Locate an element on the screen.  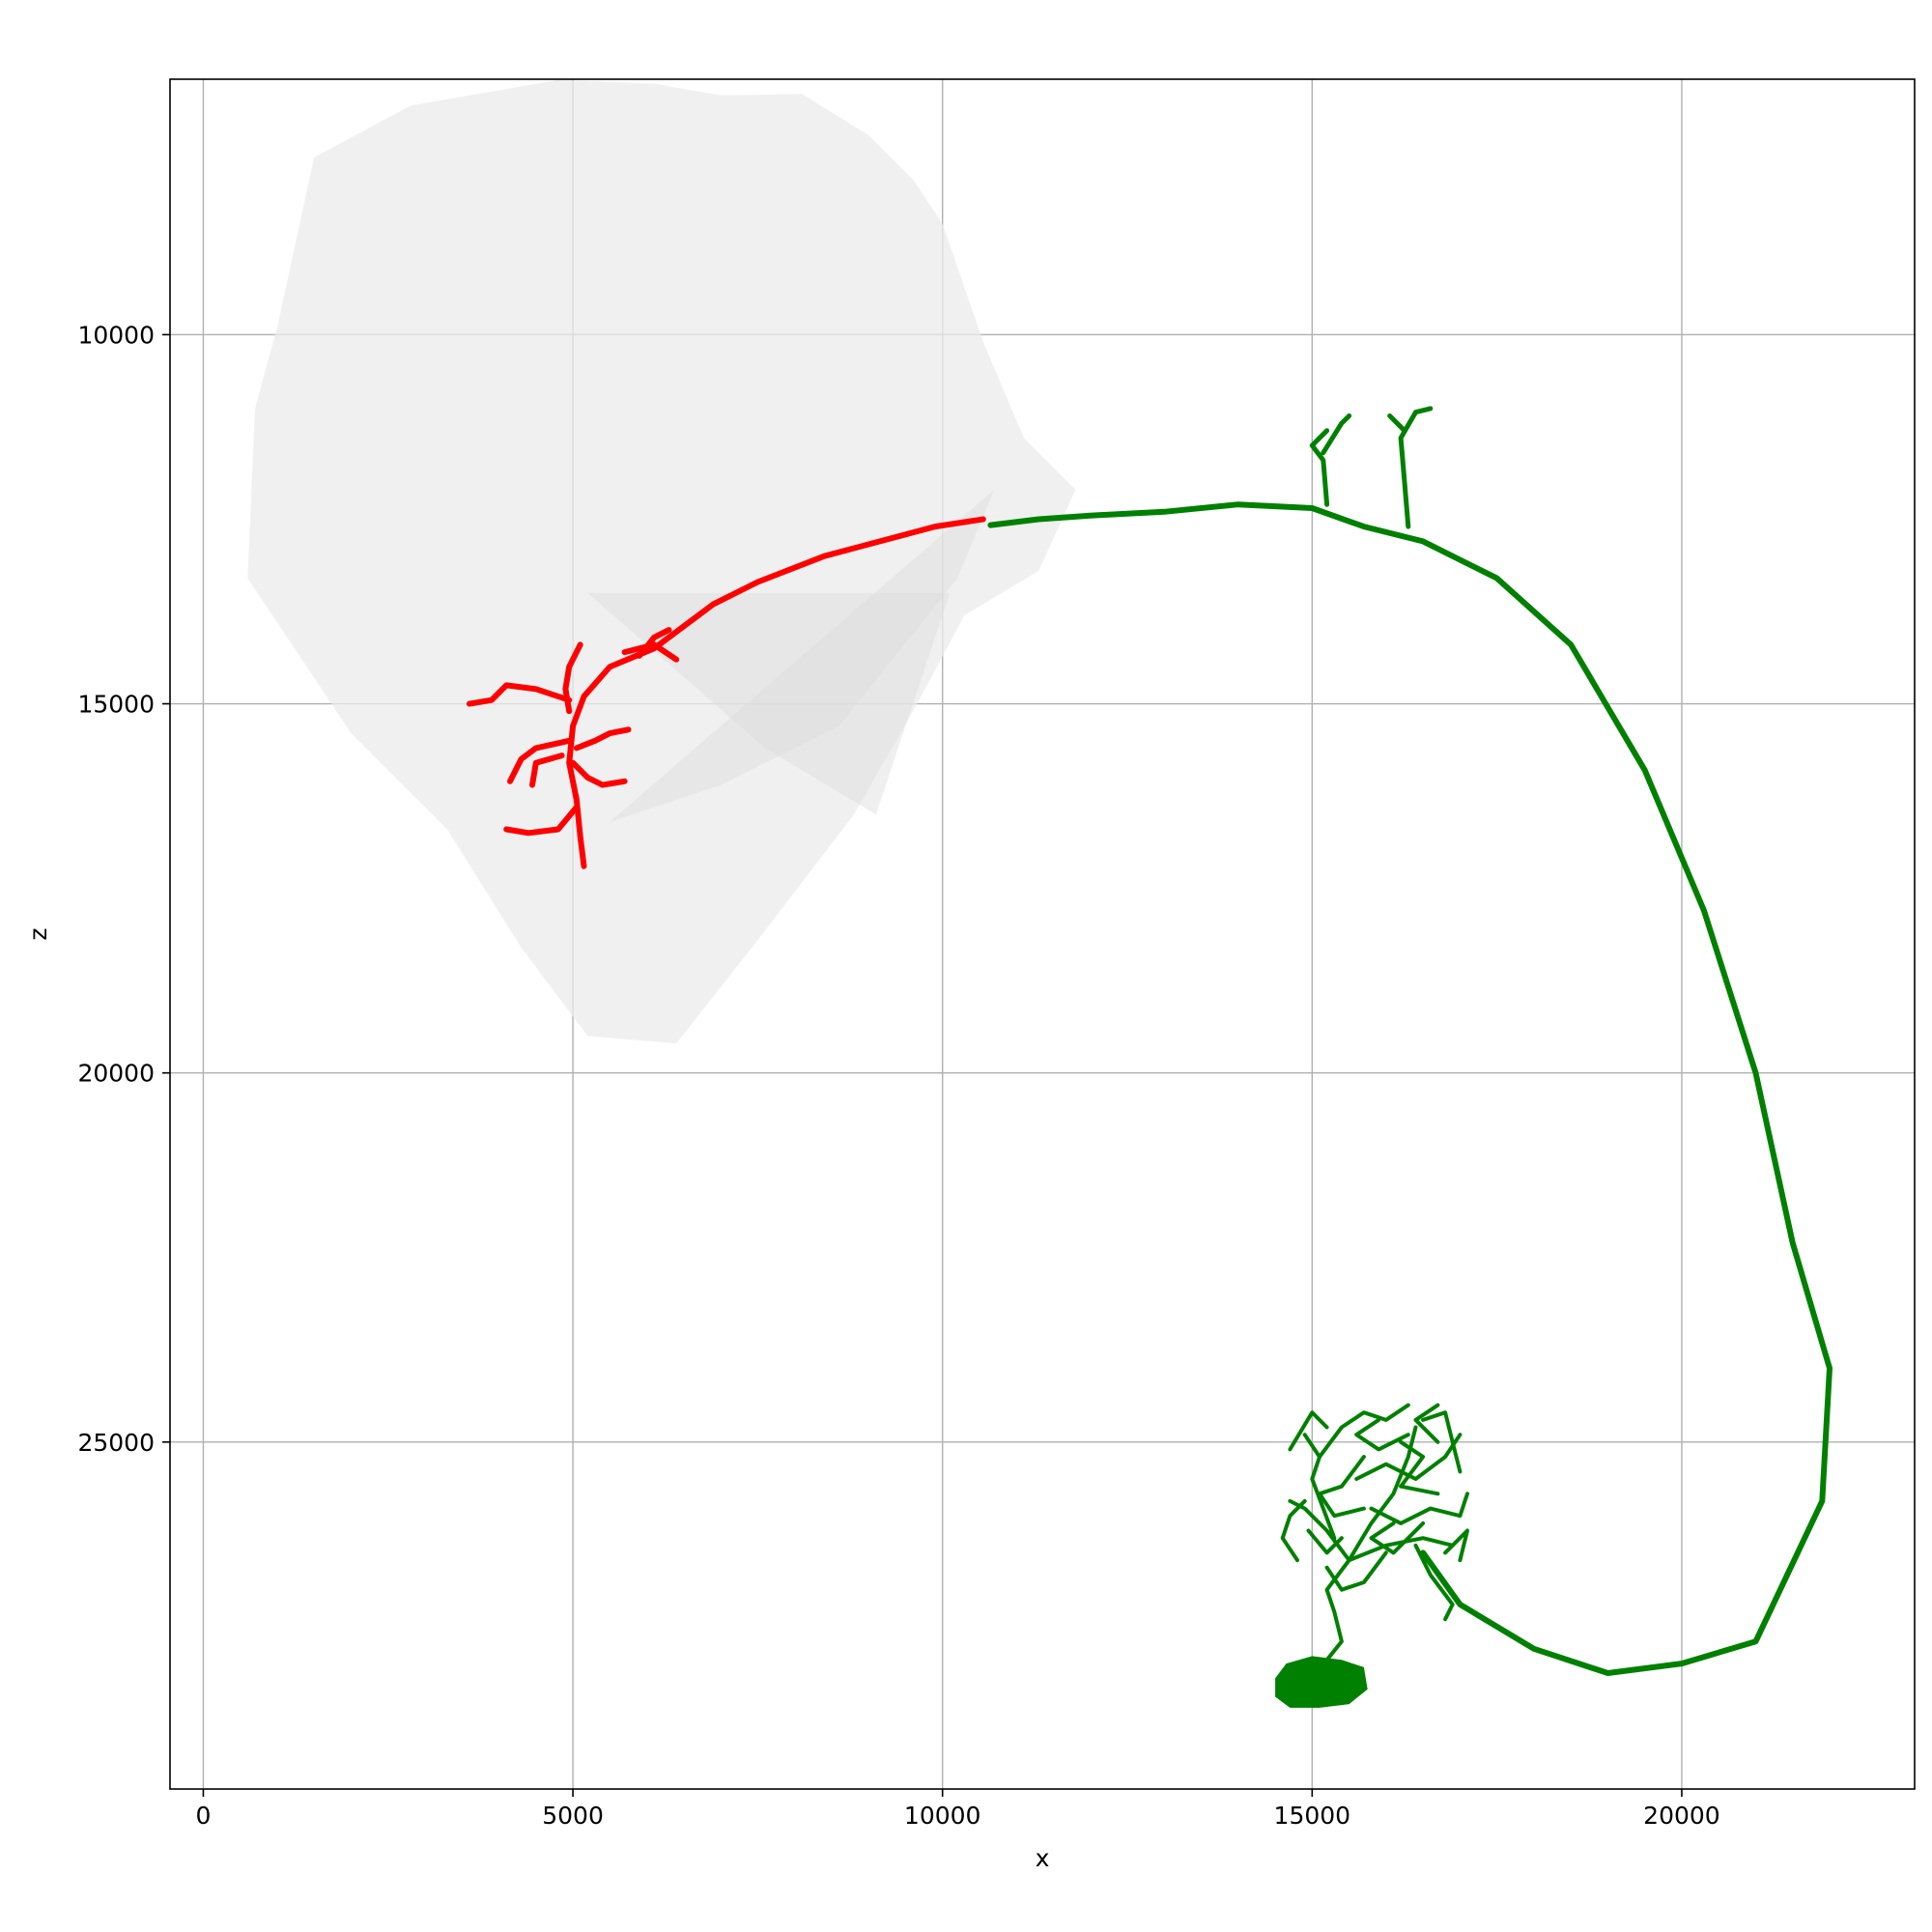
y-tick-label: 10000 is located at coordinates (116, 335).